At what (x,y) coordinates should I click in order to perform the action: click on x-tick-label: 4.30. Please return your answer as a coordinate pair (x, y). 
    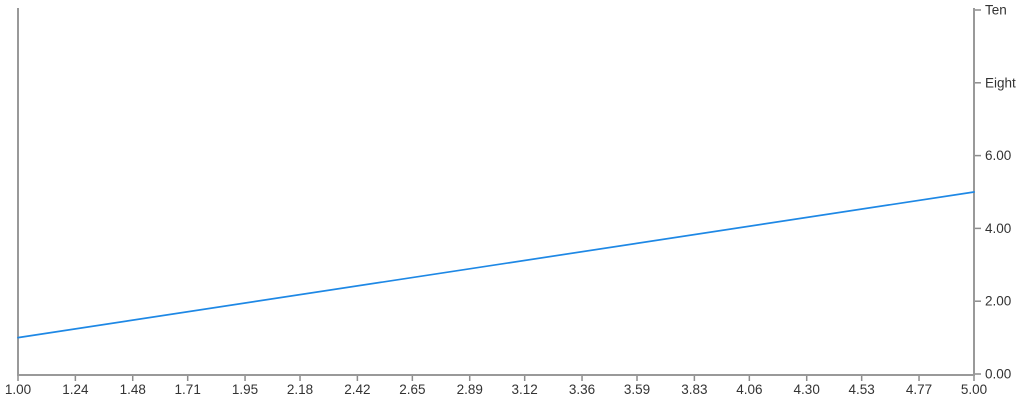
    Looking at the image, I should click on (807, 389).